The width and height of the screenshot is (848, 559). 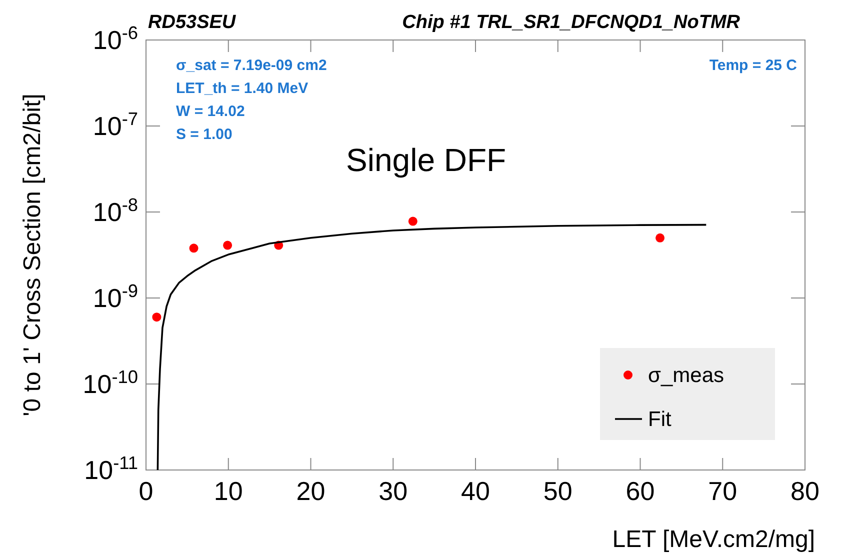 I want to click on y-tick-label: 10$^{-8}$, so click(x=115, y=211).